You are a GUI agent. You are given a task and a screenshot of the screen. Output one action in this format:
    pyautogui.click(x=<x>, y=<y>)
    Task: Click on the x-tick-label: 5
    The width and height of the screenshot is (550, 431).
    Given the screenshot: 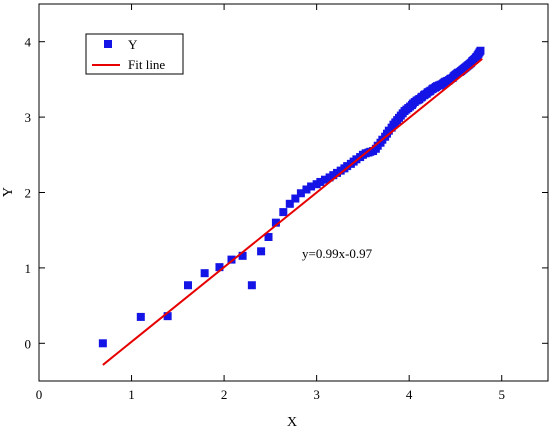 What is the action you would take?
    pyautogui.click(x=501, y=394)
    